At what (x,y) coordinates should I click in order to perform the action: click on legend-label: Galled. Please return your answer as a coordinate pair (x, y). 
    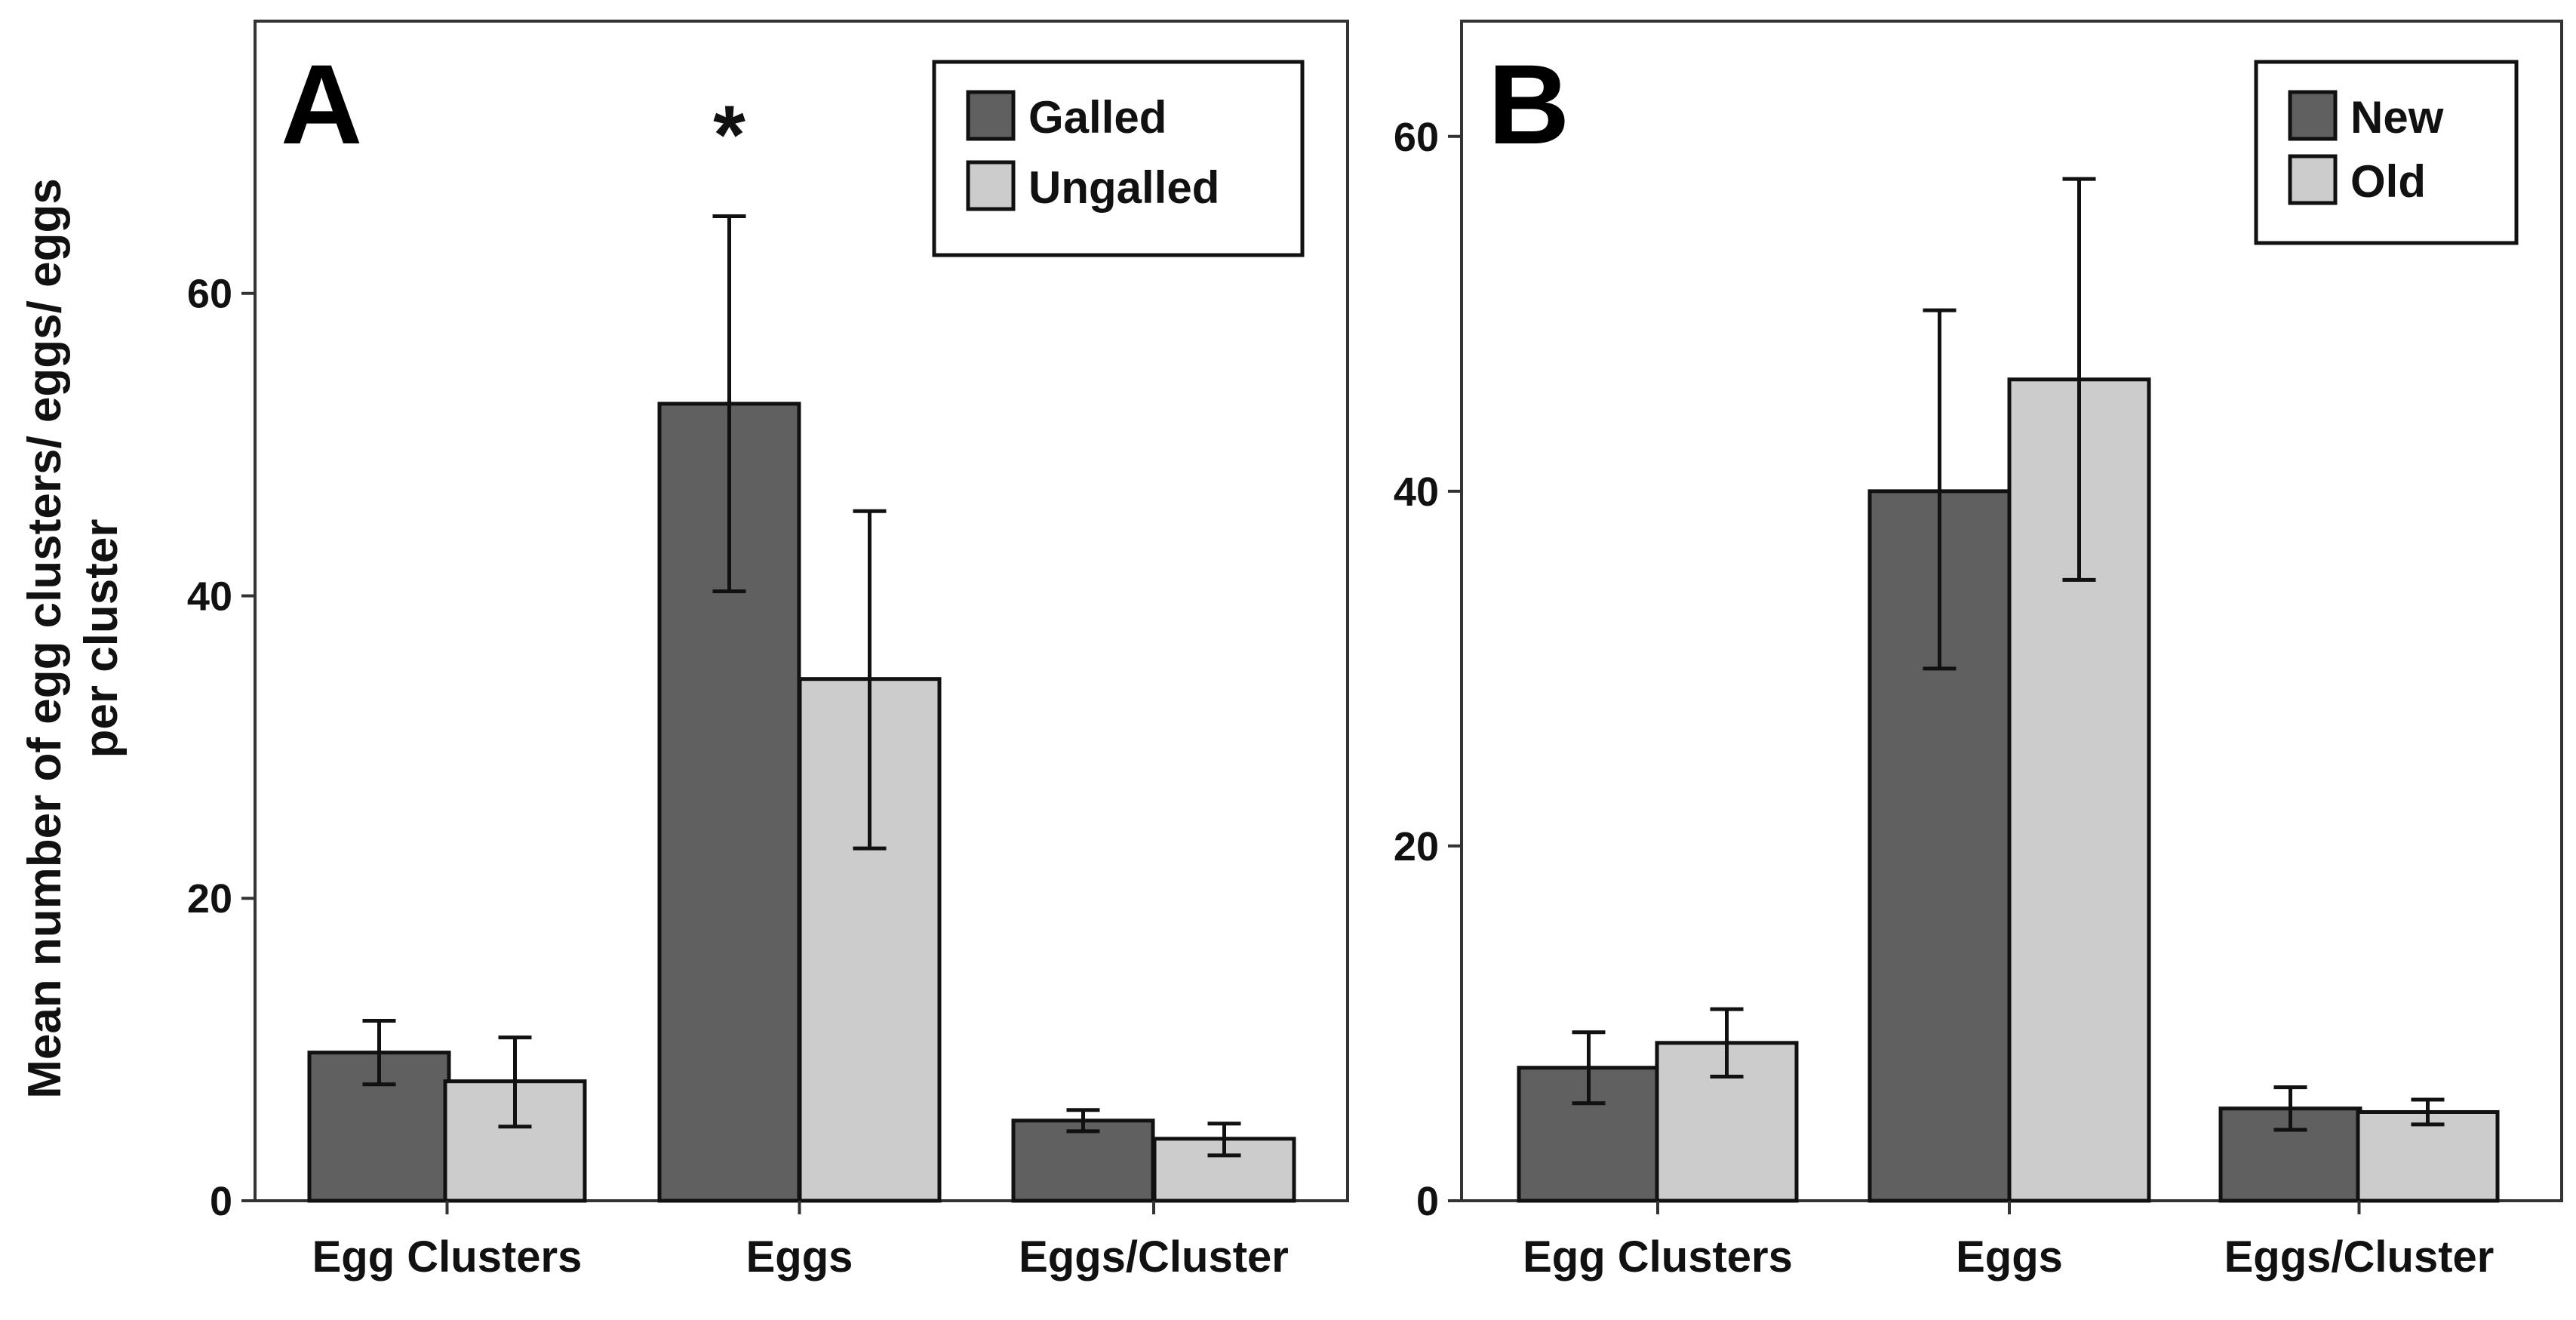
    Looking at the image, I should click on (1097, 118).